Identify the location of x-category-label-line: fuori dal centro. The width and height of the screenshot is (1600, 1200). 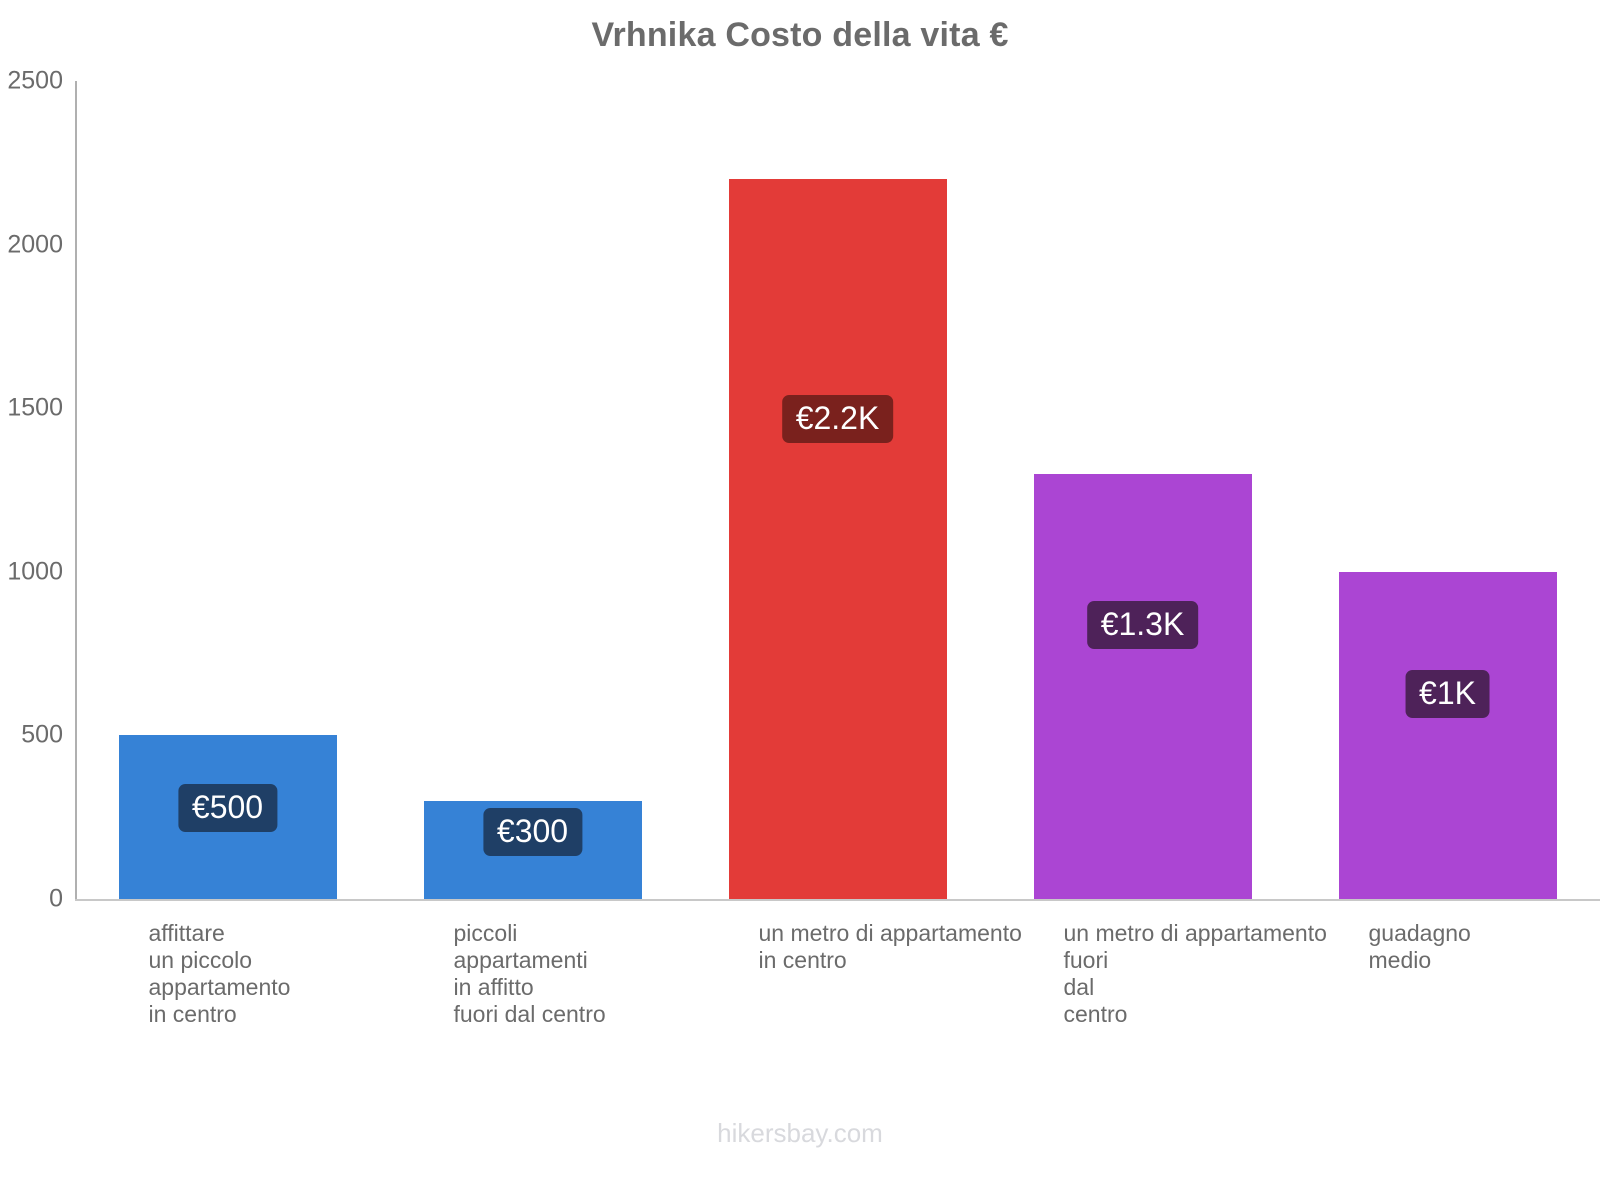
(529, 1014).